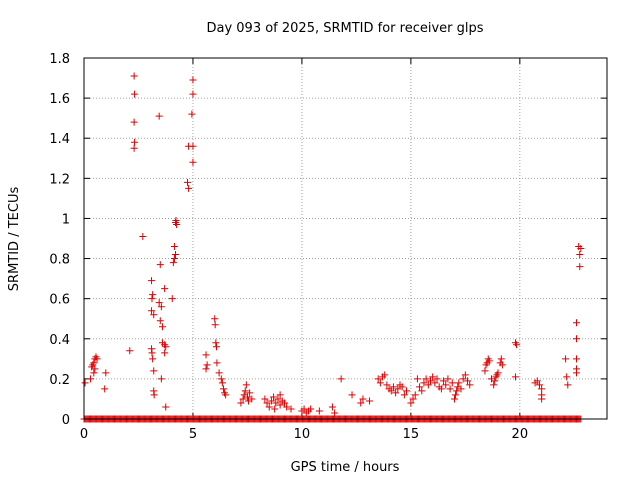 The height and width of the screenshot is (480, 640). What do you see at coordinates (193, 434) in the screenshot?
I see `x-tick-label: 5` at bounding box center [193, 434].